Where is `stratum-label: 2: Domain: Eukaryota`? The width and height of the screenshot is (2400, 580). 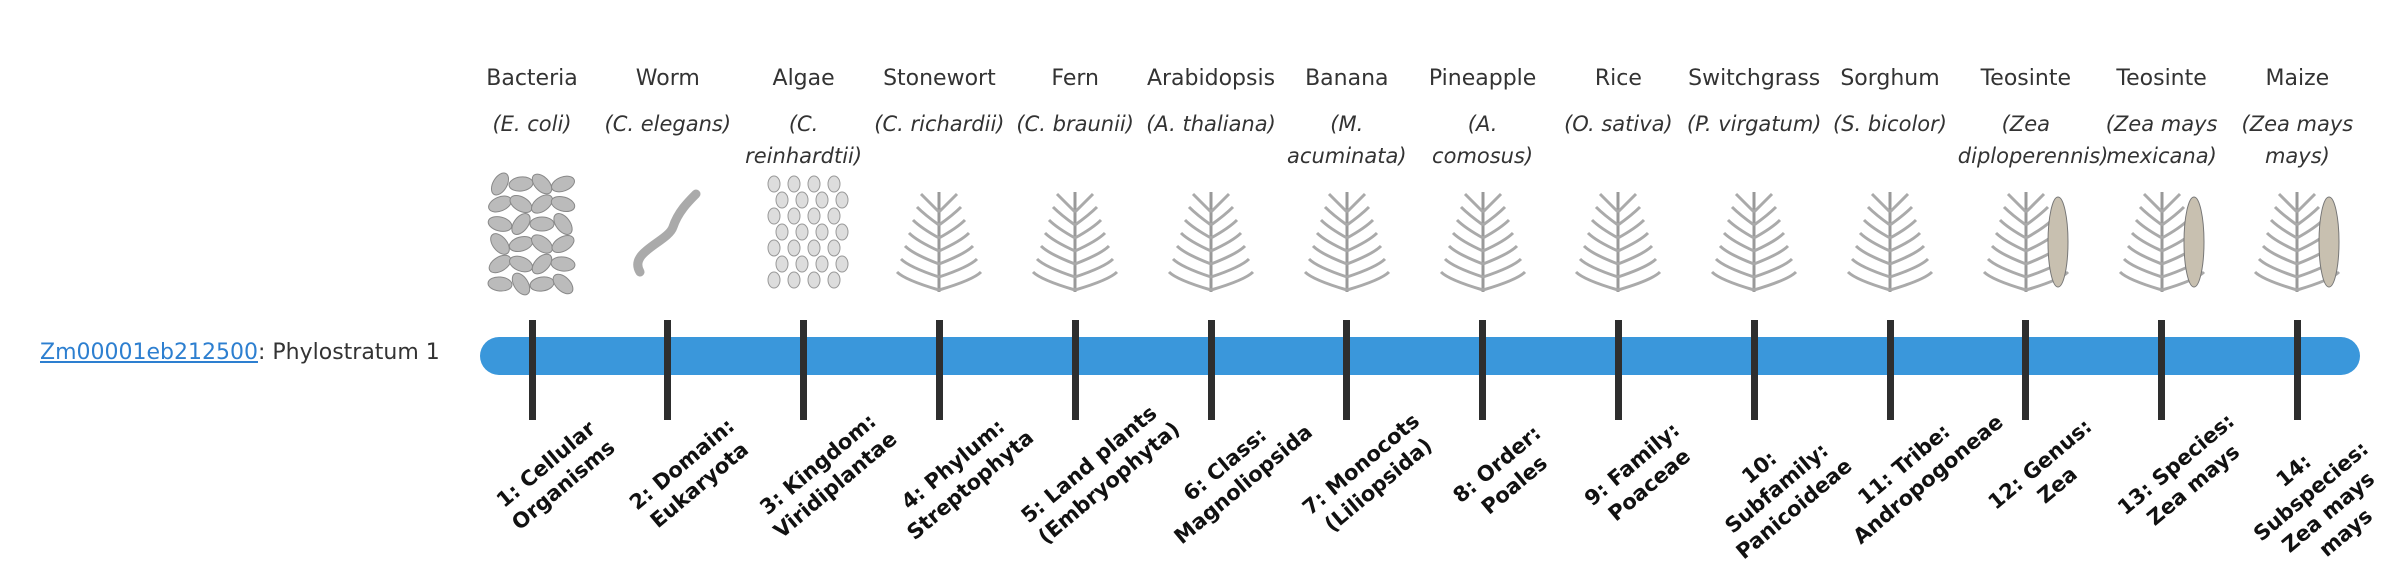
stratum-label: 2: Domain: Eukaryota is located at coordinates (688, 473).